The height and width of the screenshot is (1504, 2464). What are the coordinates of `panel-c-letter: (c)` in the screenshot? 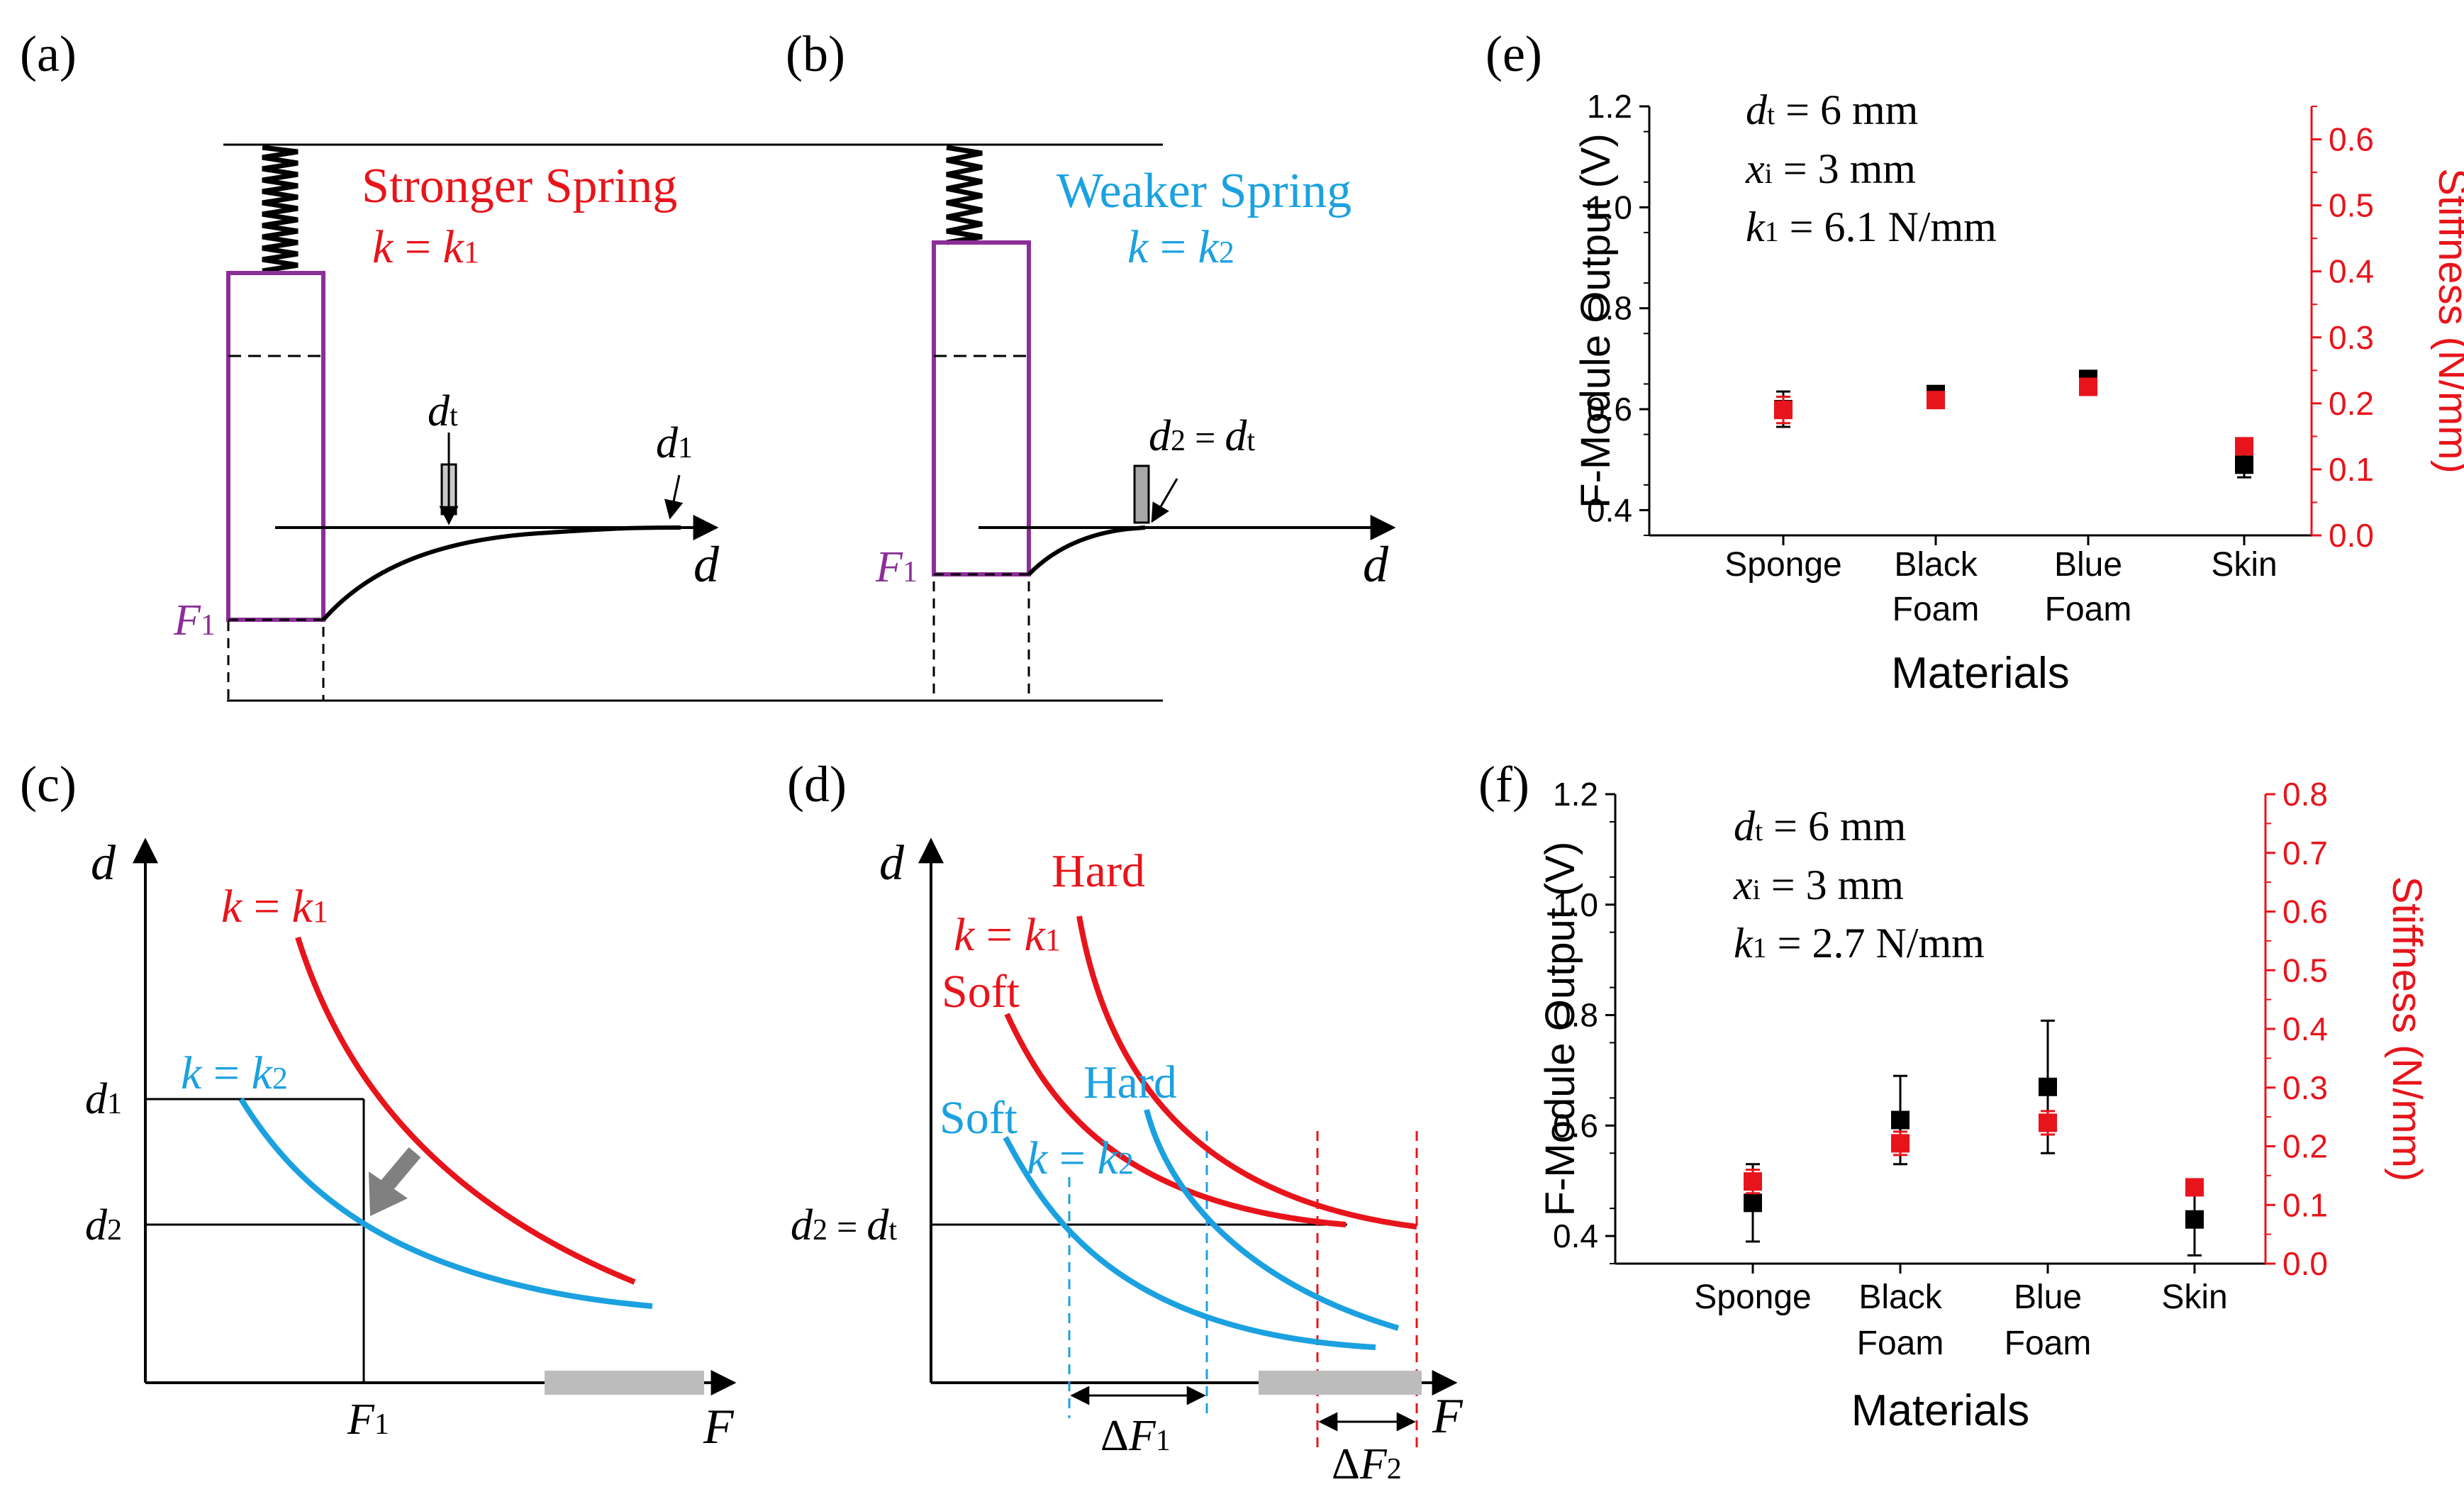 It's located at (48, 784).